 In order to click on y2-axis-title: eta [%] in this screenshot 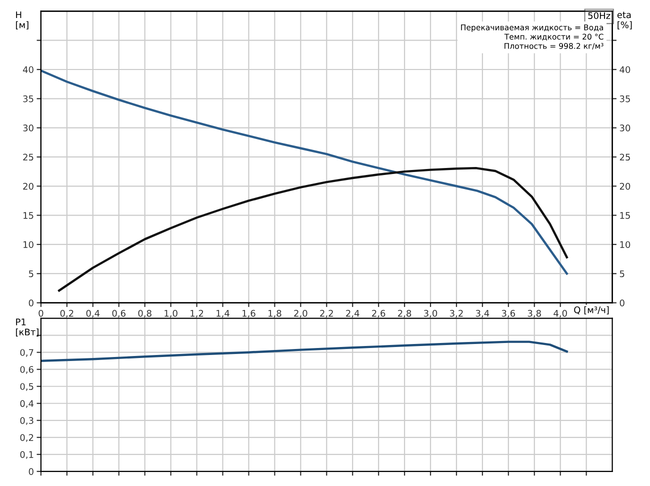, I will do `click(624, 21)`.